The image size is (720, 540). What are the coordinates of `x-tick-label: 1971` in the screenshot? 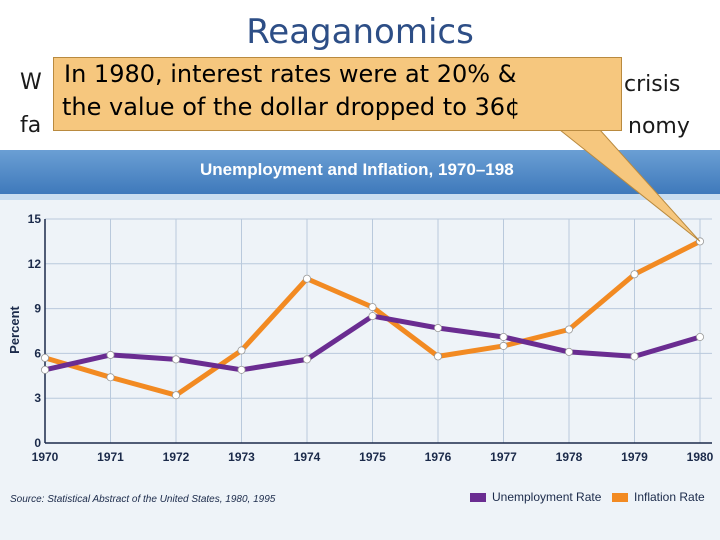 It's located at (110, 457).